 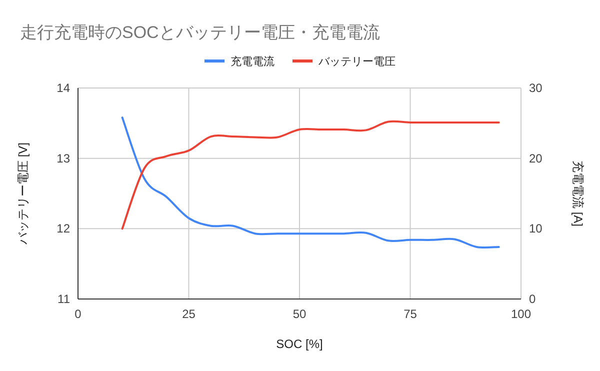 What do you see at coordinates (521, 314) in the screenshot?
I see `x-tick-label: 100` at bounding box center [521, 314].